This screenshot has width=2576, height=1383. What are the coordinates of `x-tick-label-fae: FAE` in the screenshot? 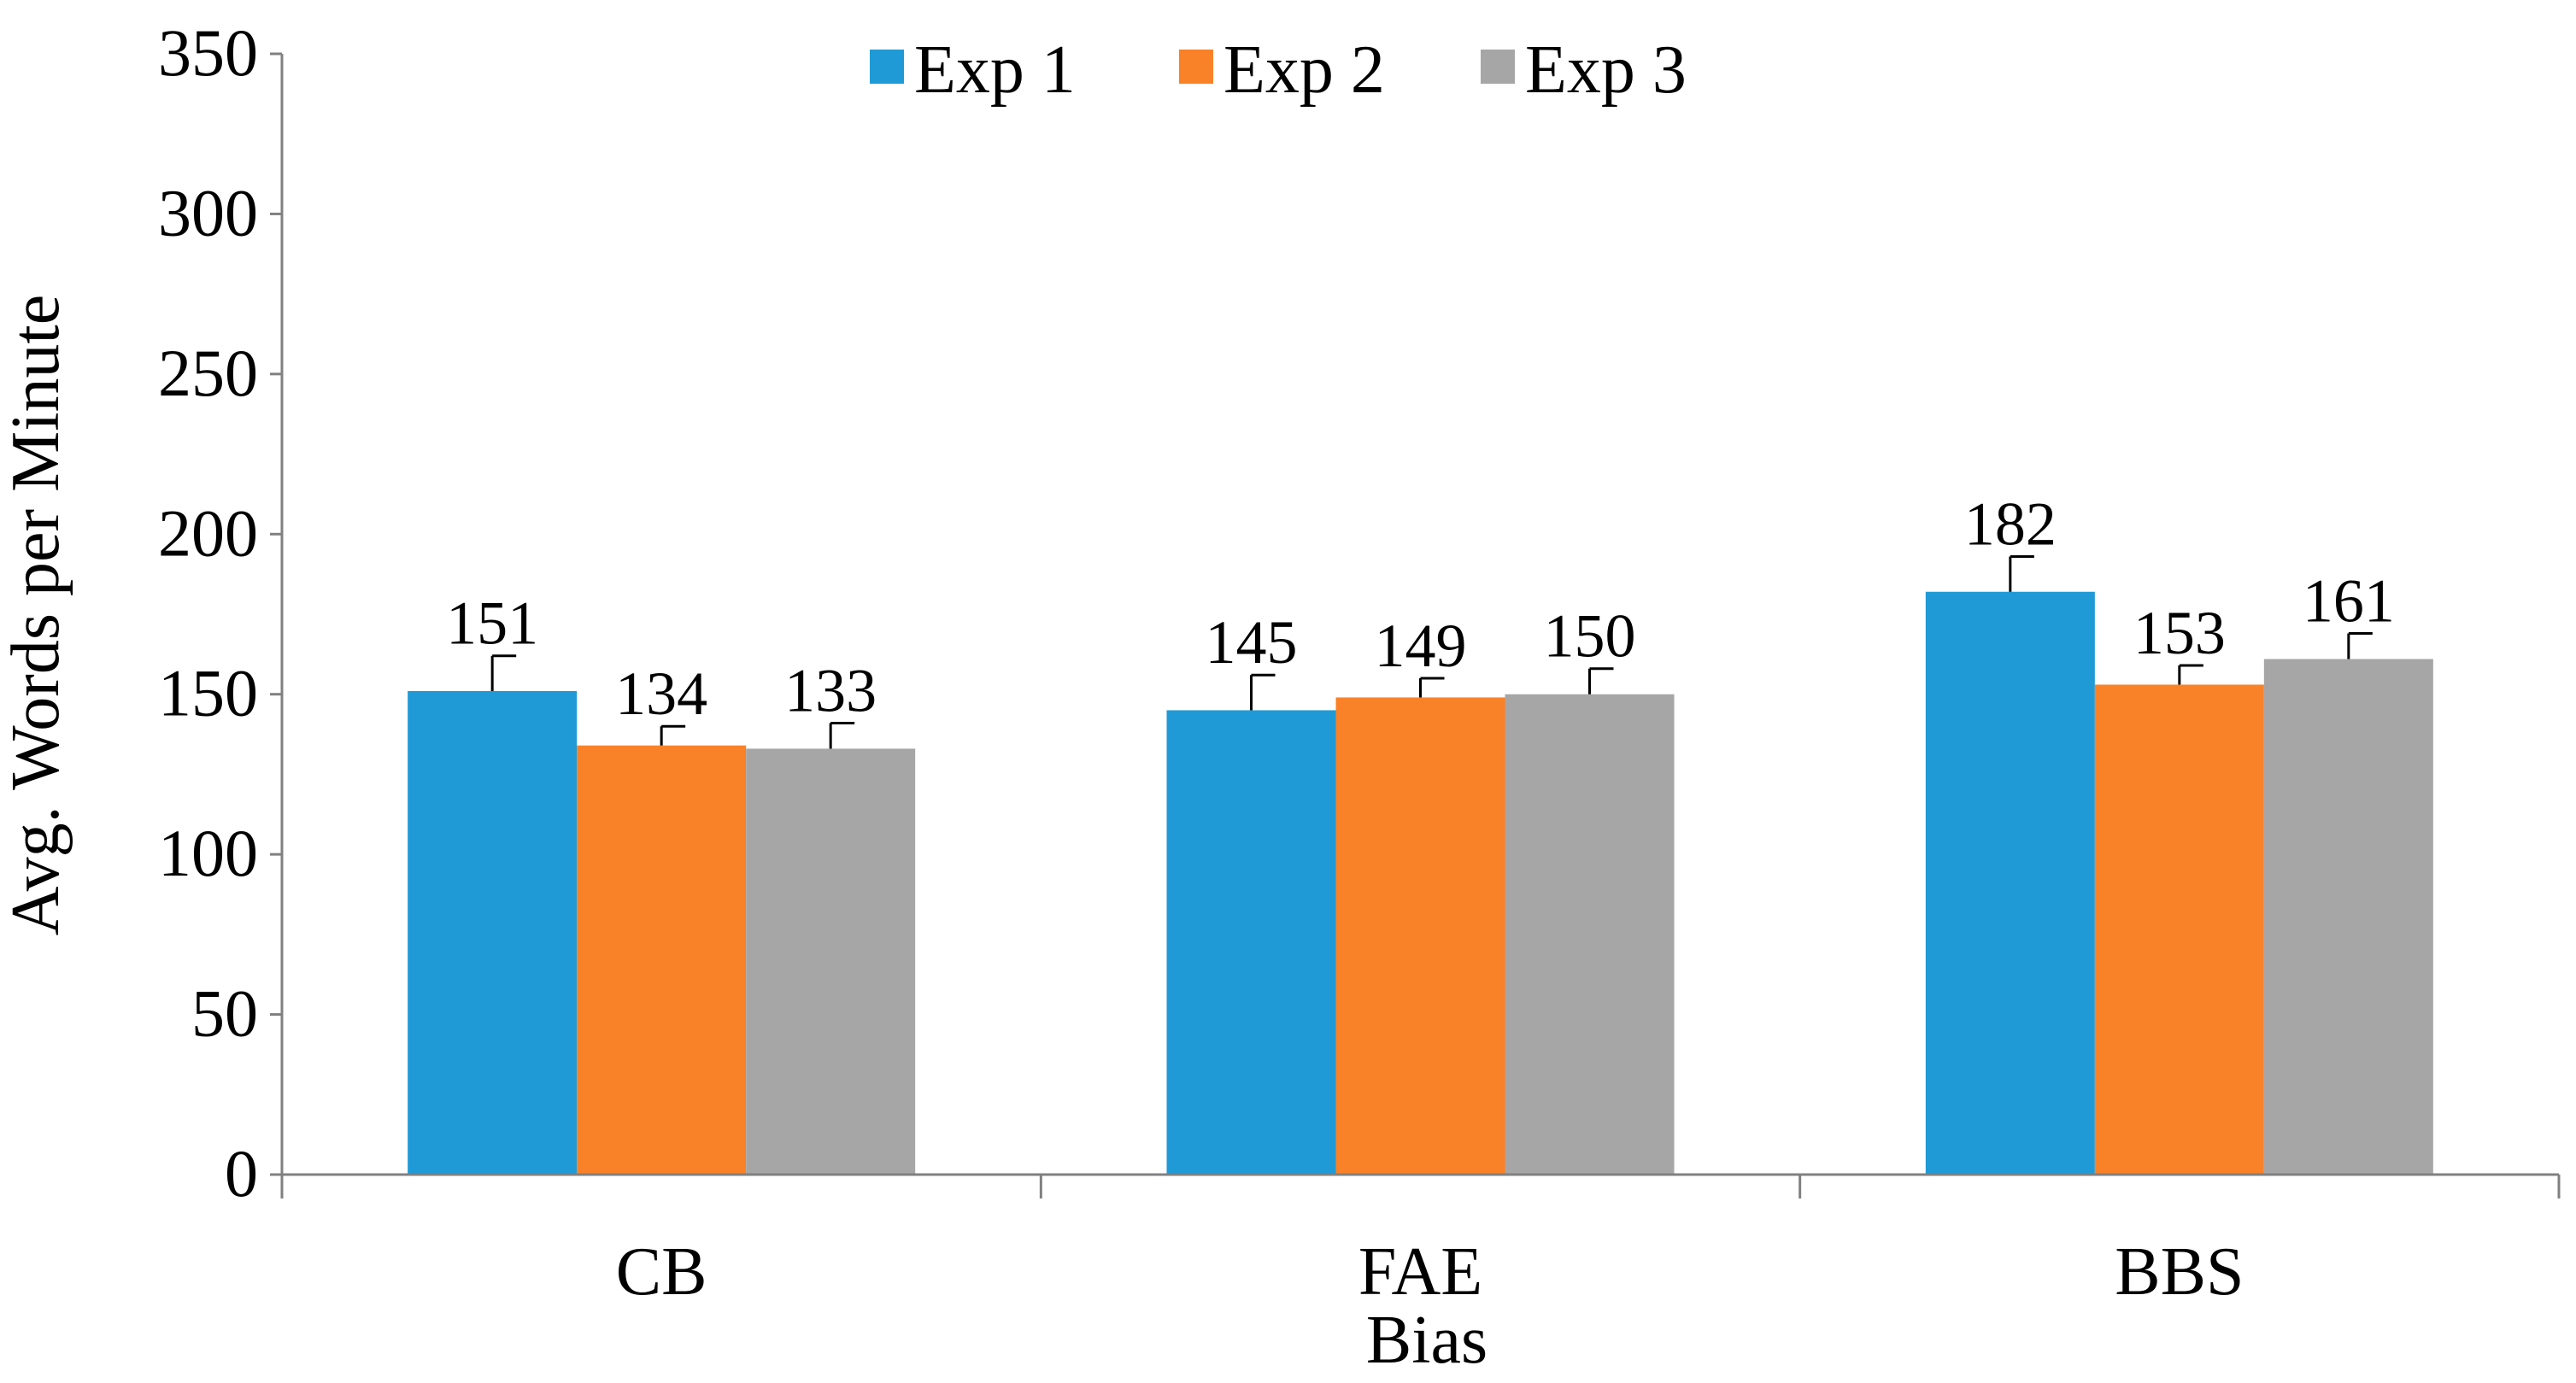 It's located at (1420, 1272).